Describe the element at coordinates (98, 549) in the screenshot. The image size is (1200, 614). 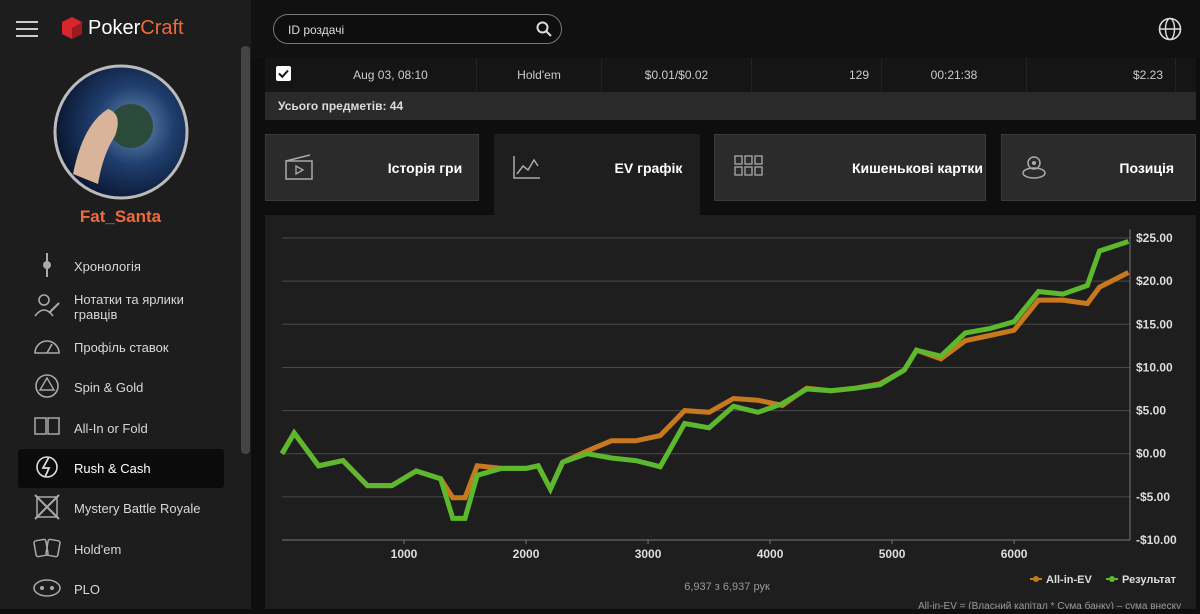
I see `menu-label: Hold'em` at that location.